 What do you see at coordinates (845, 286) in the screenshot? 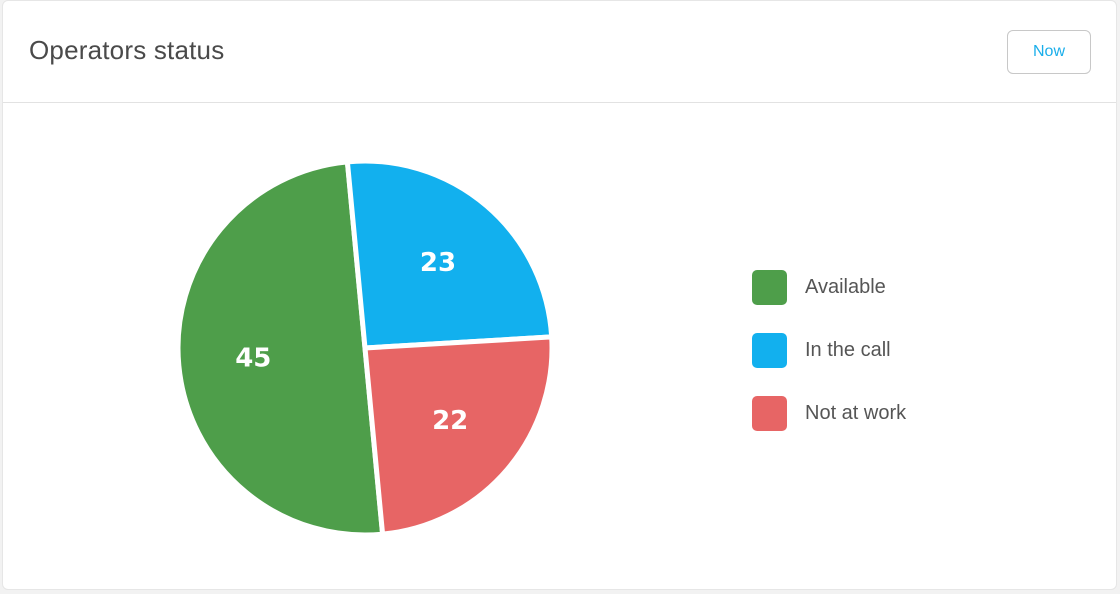
I see `legend-label-available: Available` at bounding box center [845, 286].